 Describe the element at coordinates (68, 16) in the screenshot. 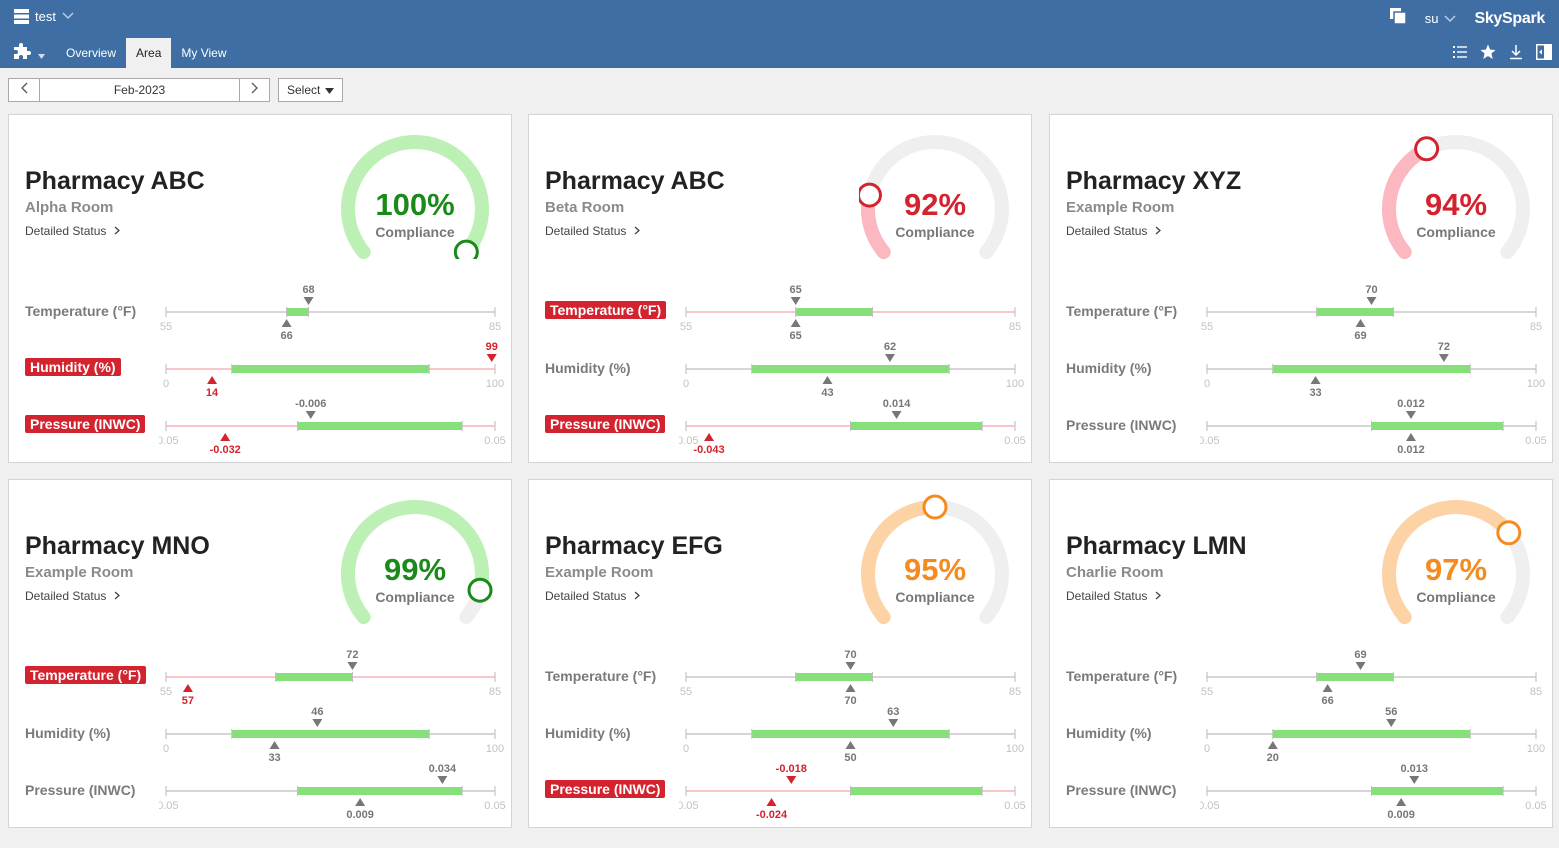

I see `chevron-down-icon` at that location.